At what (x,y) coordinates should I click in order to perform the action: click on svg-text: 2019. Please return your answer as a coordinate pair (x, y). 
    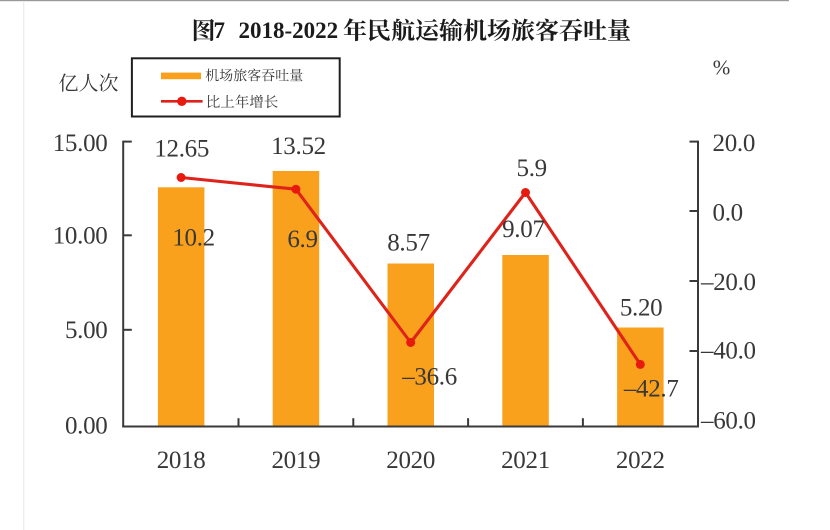
    Looking at the image, I should click on (295, 460).